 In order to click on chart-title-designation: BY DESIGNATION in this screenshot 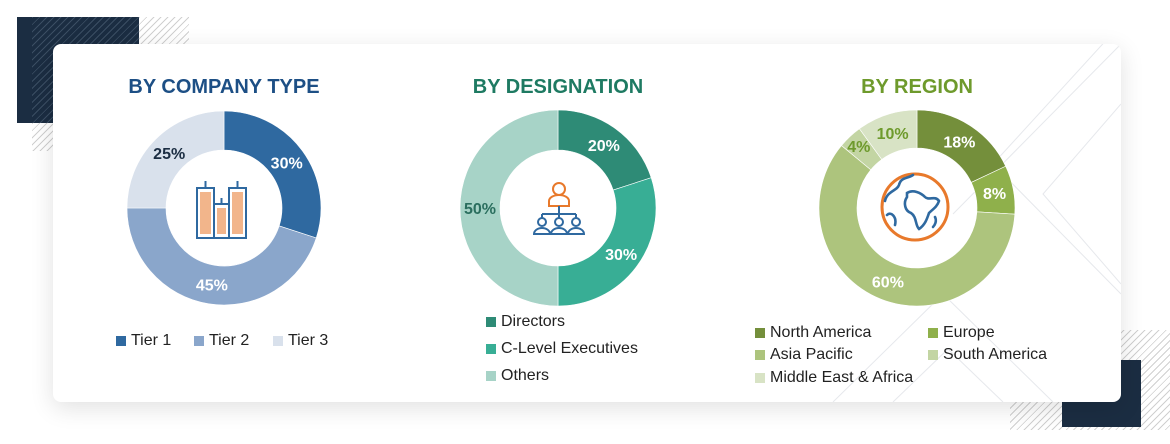, I will do `click(558, 87)`.